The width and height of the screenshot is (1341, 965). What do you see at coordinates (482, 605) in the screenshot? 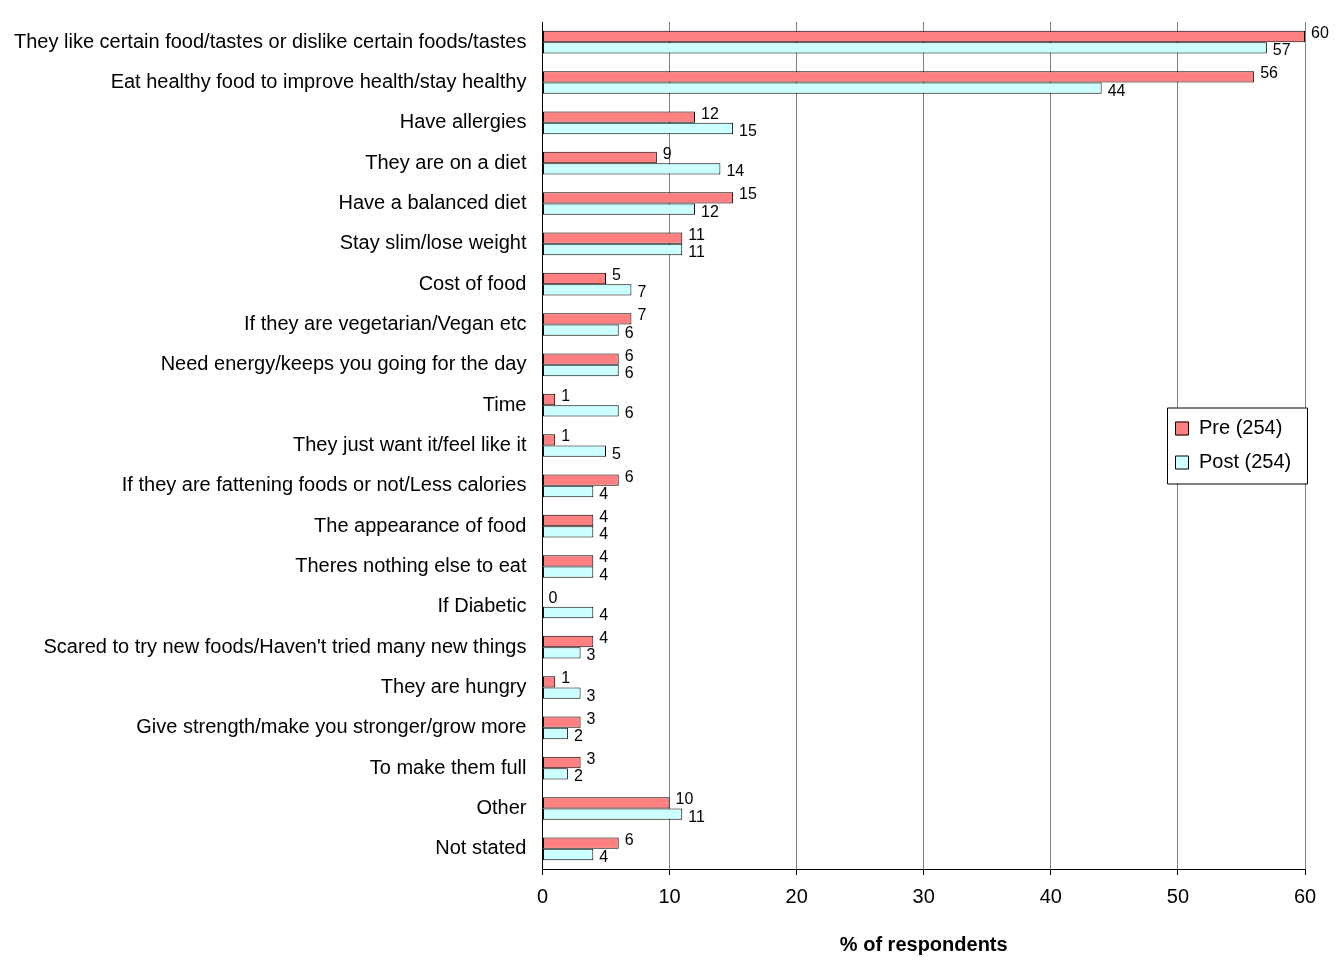
I see `y-tick-label: If Diabetic` at bounding box center [482, 605].